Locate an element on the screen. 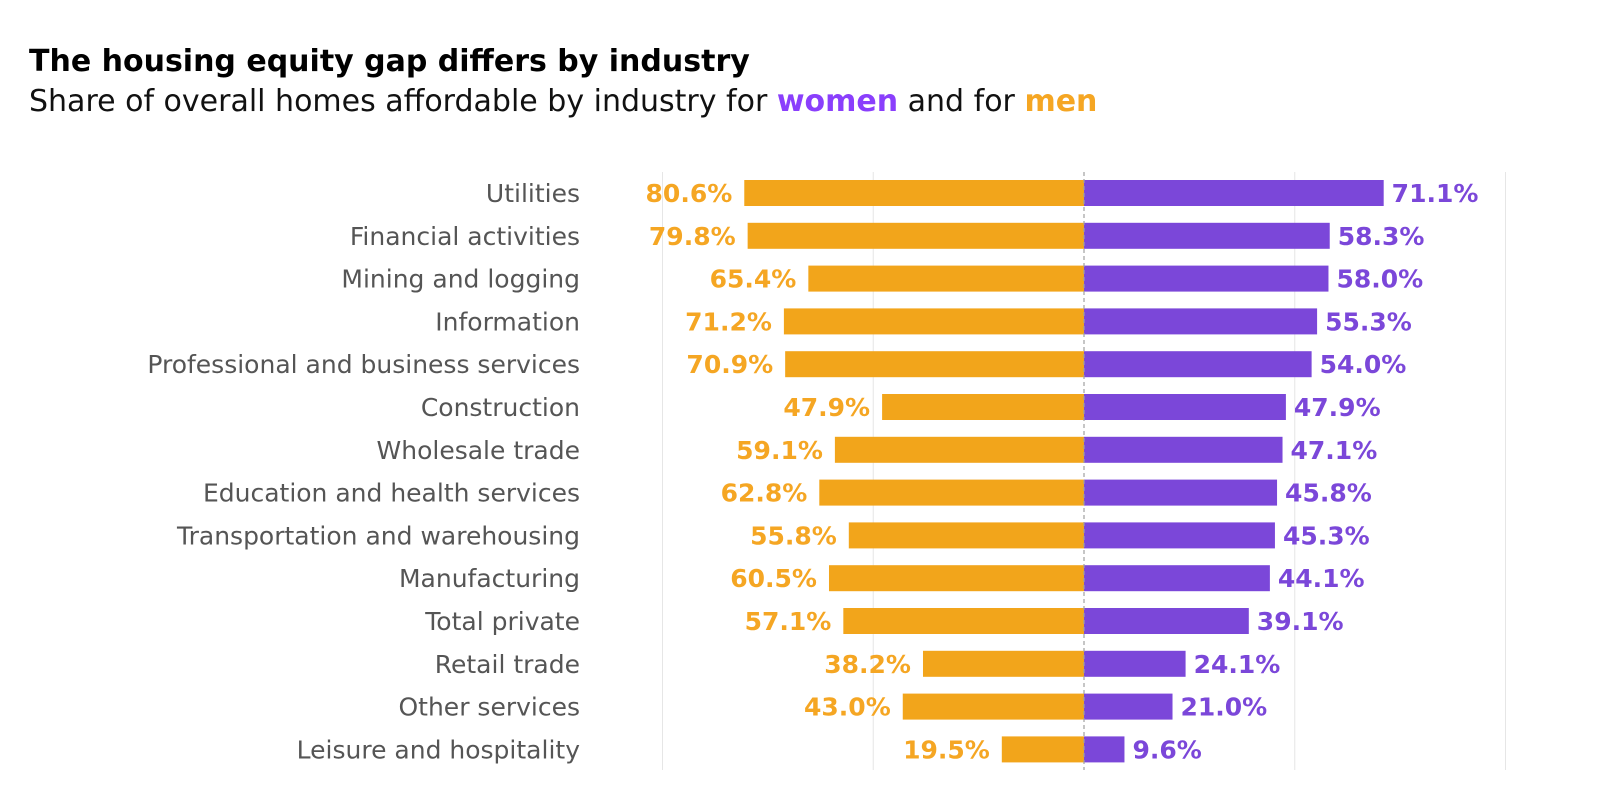 The image size is (1600, 800). data-label-men: 19.5% is located at coordinates (946, 749).